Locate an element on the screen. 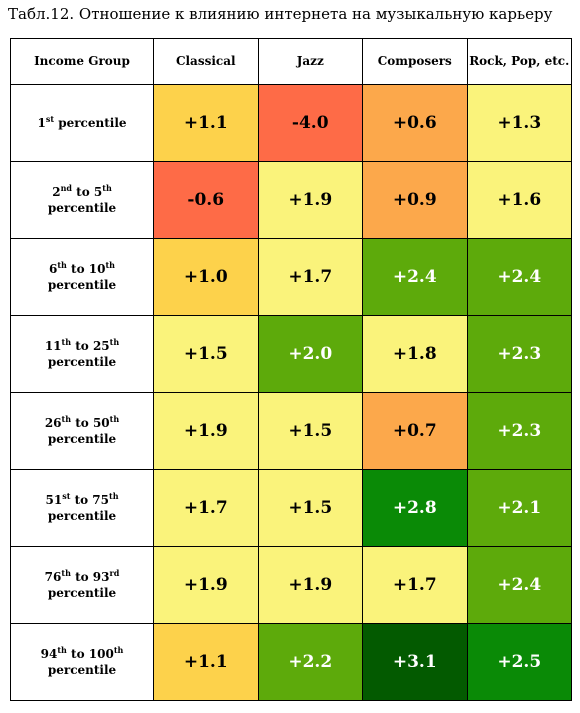 This screenshot has width=580, height=713. table-row: 2nd to 5th percentile -0.6 +1.9 +0.9 +1.6 is located at coordinates (291, 200).